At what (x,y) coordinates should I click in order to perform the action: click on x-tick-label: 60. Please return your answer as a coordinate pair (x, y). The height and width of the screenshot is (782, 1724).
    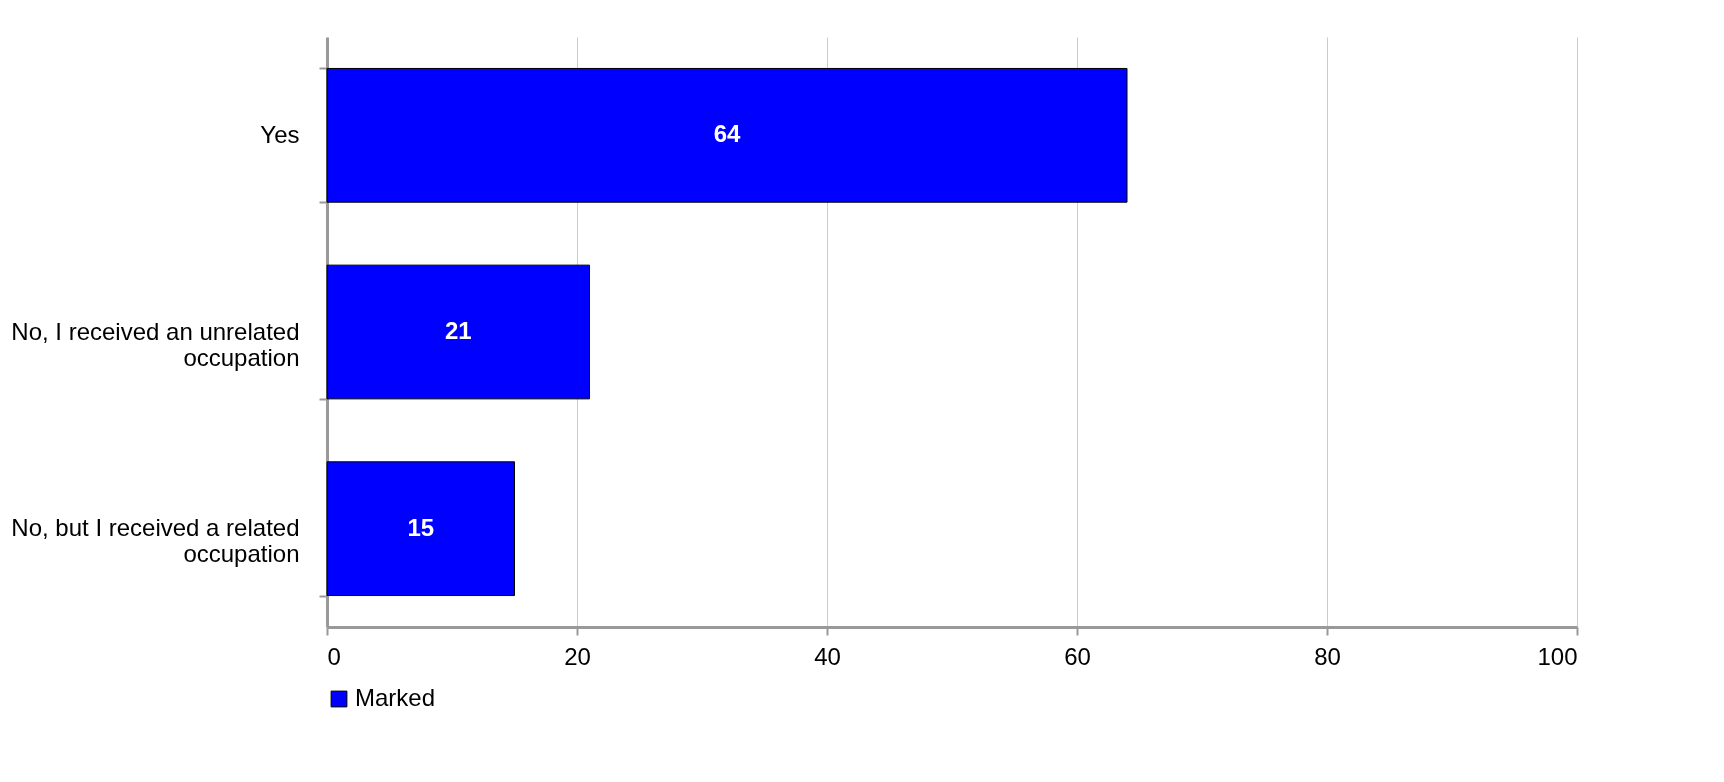
    Looking at the image, I should click on (1077, 656).